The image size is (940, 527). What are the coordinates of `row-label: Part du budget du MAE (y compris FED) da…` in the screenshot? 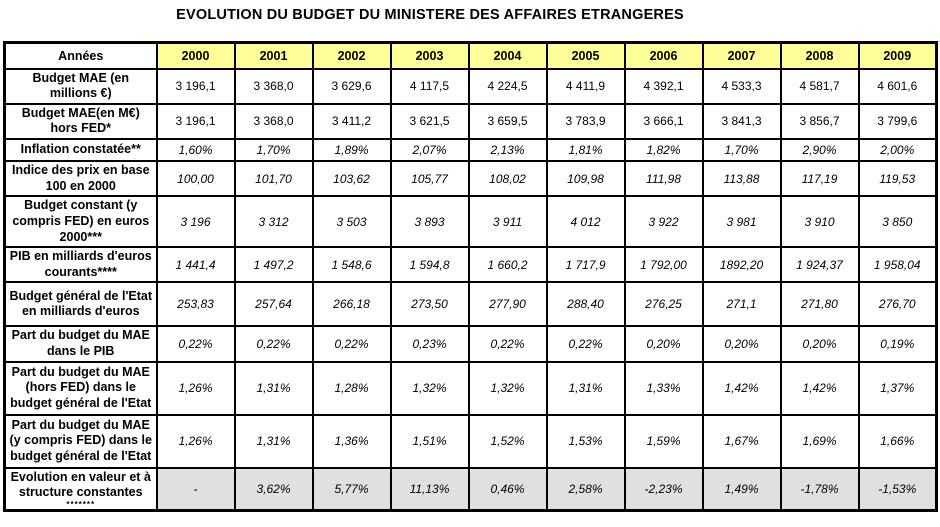 It's located at (80, 441).